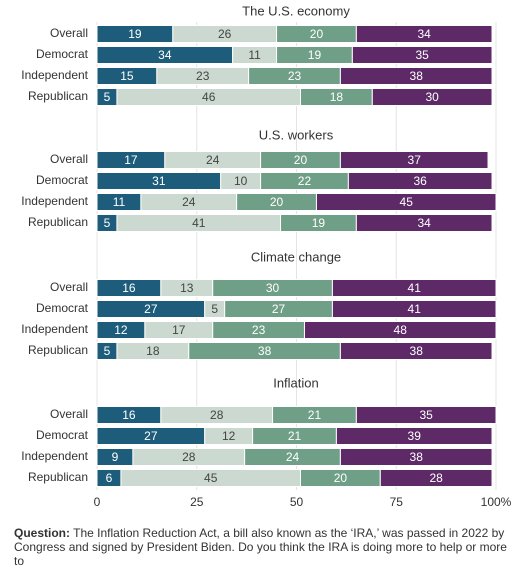  What do you see at coordinates (179, 330) in the screenshot?
I see `data-label: 17` at bounding box center [179, 330].